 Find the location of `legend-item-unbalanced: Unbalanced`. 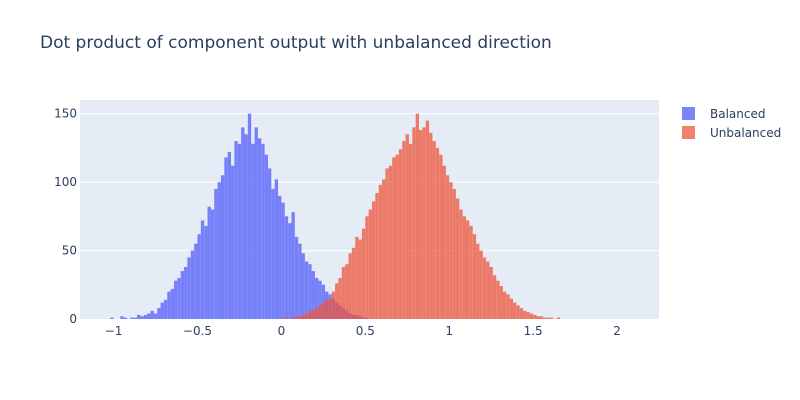

legend-item-unbalanced: Unbalanced is located at coordinates (731, 132).